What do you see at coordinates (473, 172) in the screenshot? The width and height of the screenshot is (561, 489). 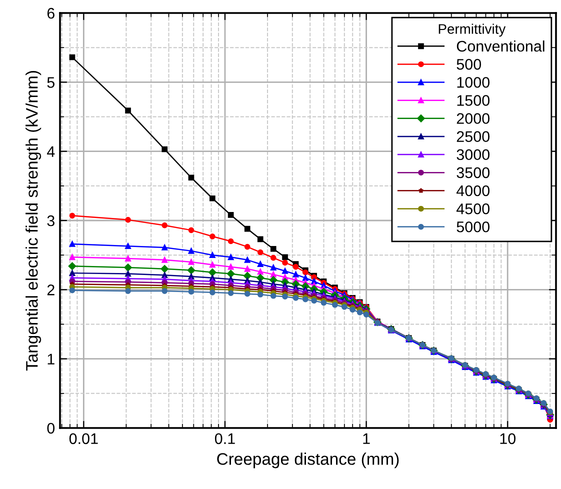 I see `legend-label: 3500` at bounding box center [473, 172].